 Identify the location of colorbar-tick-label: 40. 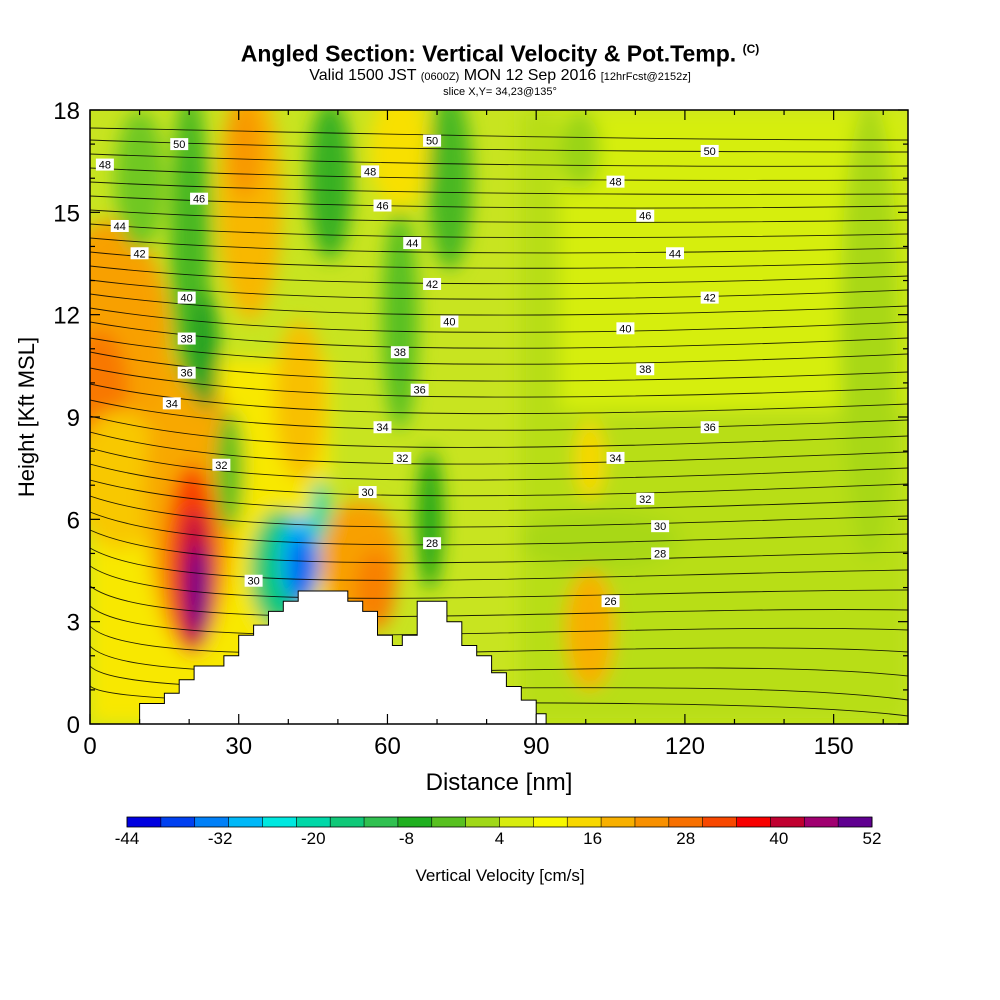
(778, 838).